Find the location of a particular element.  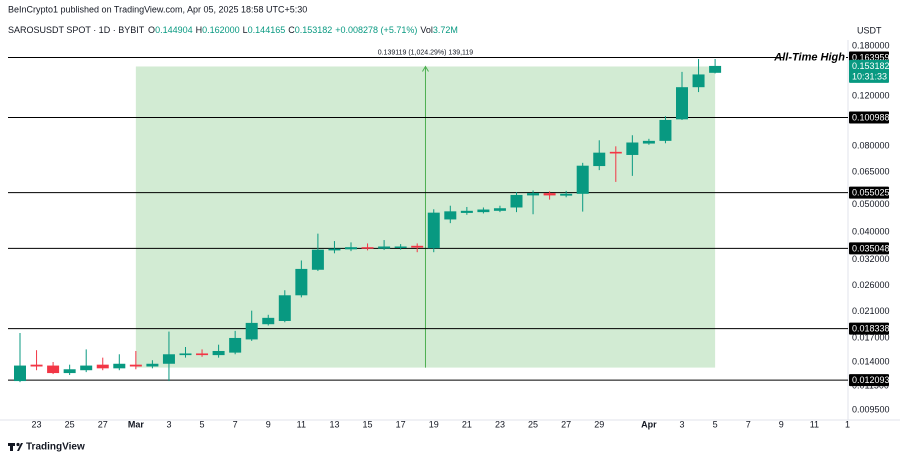

volume-label: Vol is located at coordinates (426, 30).